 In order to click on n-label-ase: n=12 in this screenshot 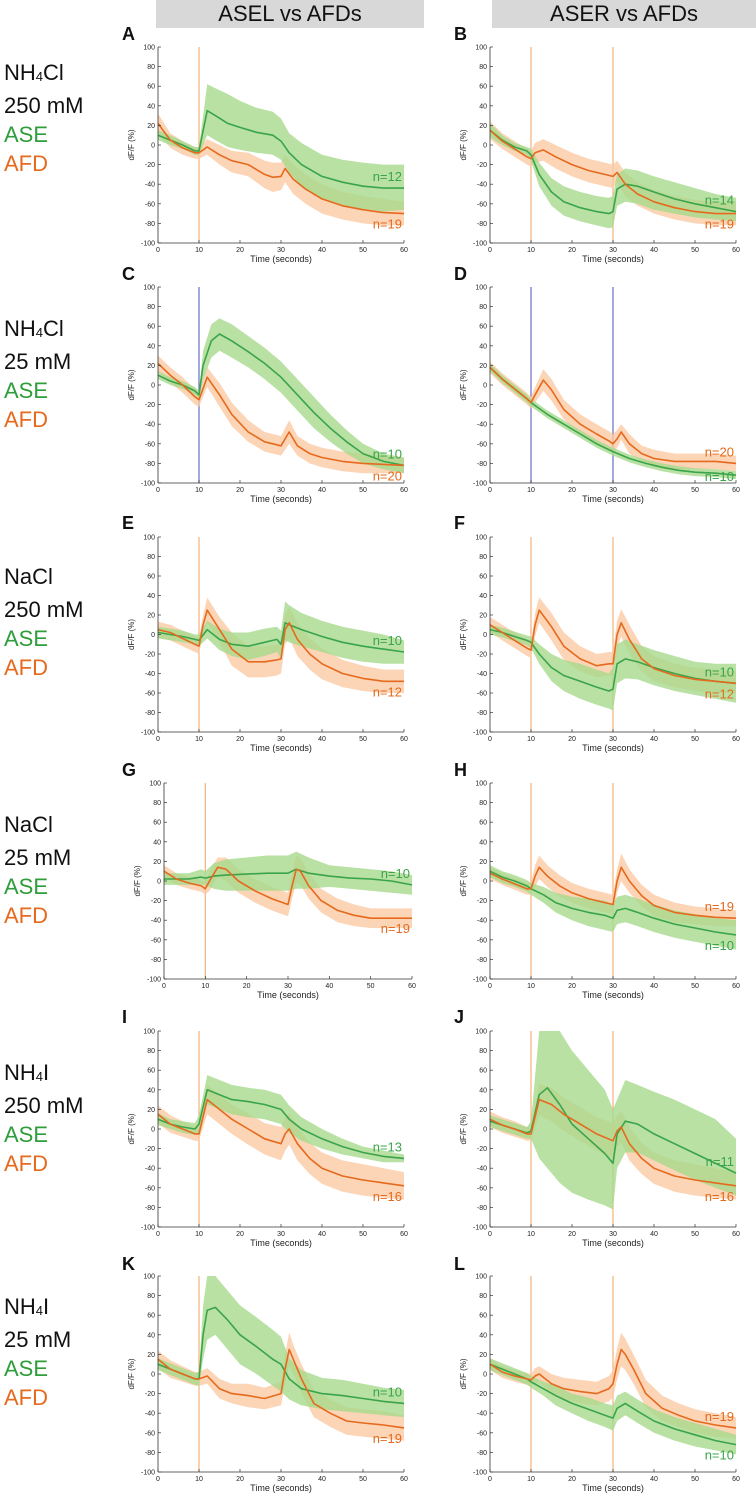, I will do `click(387, 176)`.